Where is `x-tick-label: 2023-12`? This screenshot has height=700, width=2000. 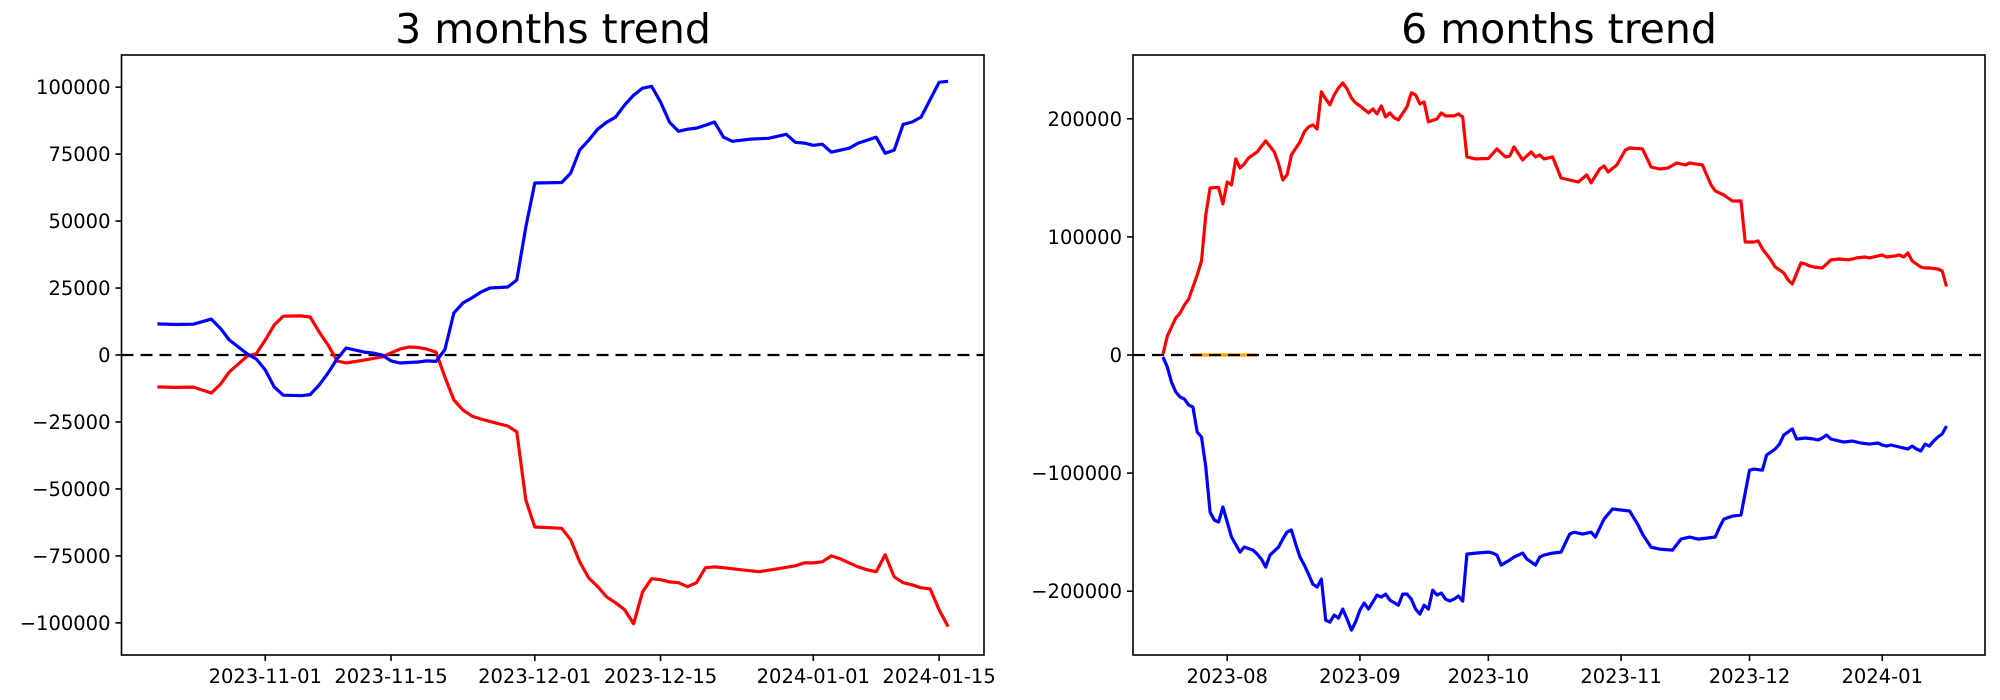
x-tick-label: 2023-12 is located at coordinates (1749, 676).